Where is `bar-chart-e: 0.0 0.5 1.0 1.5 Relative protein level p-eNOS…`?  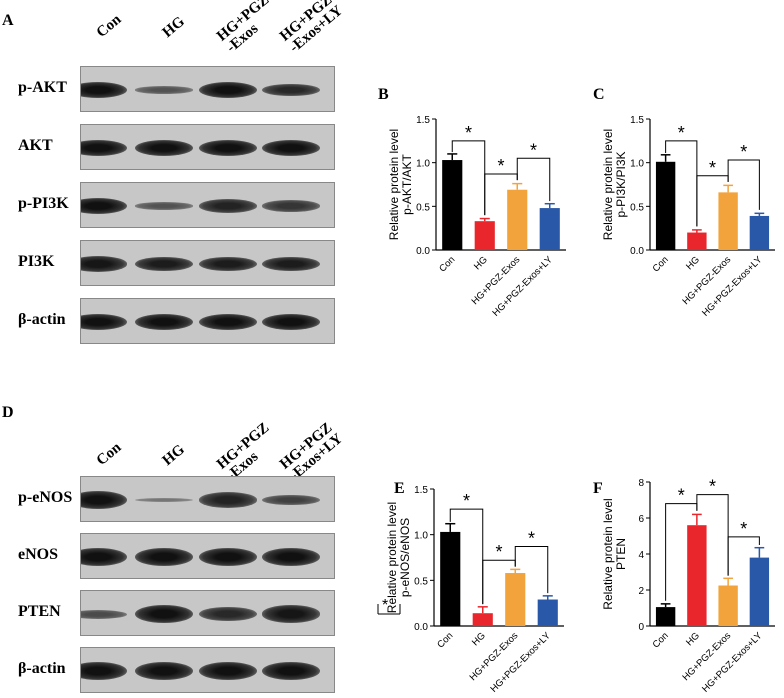
bar-chart-e: 0.0 0.5 1.0 1.5 Relative protein level p-eNOS… is located at coordinates (474, 590).